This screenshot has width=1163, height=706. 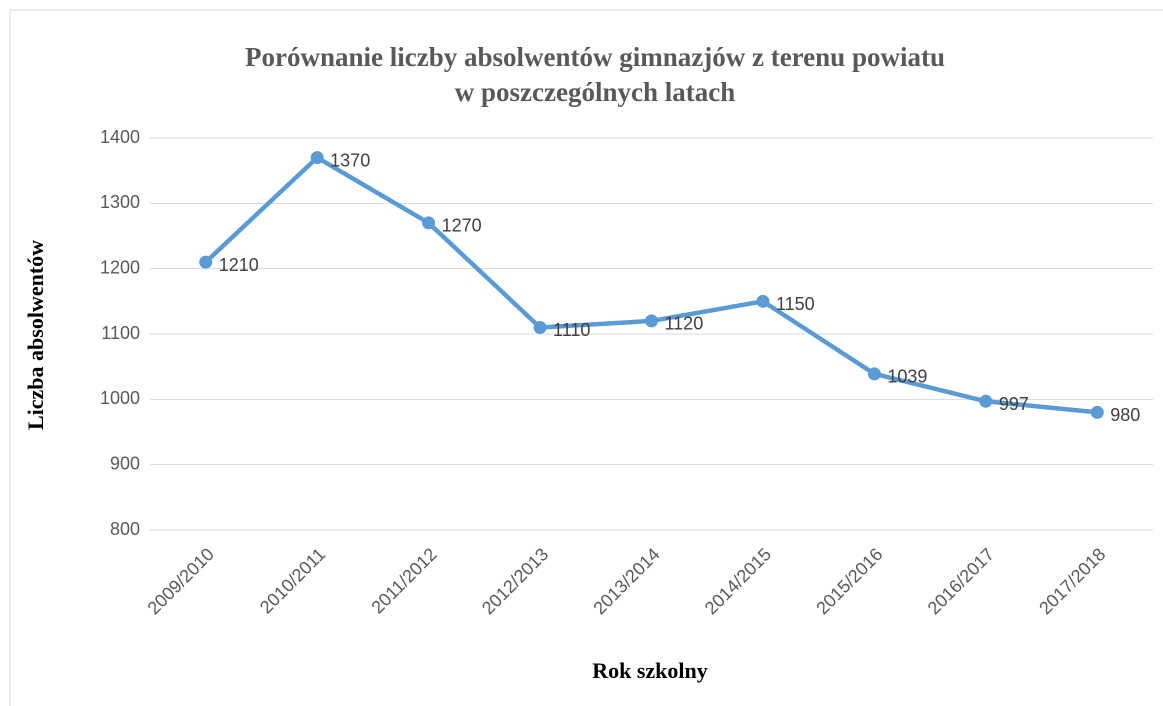 I want to click on y-tick-label: 800, so click(x=125, y=529).